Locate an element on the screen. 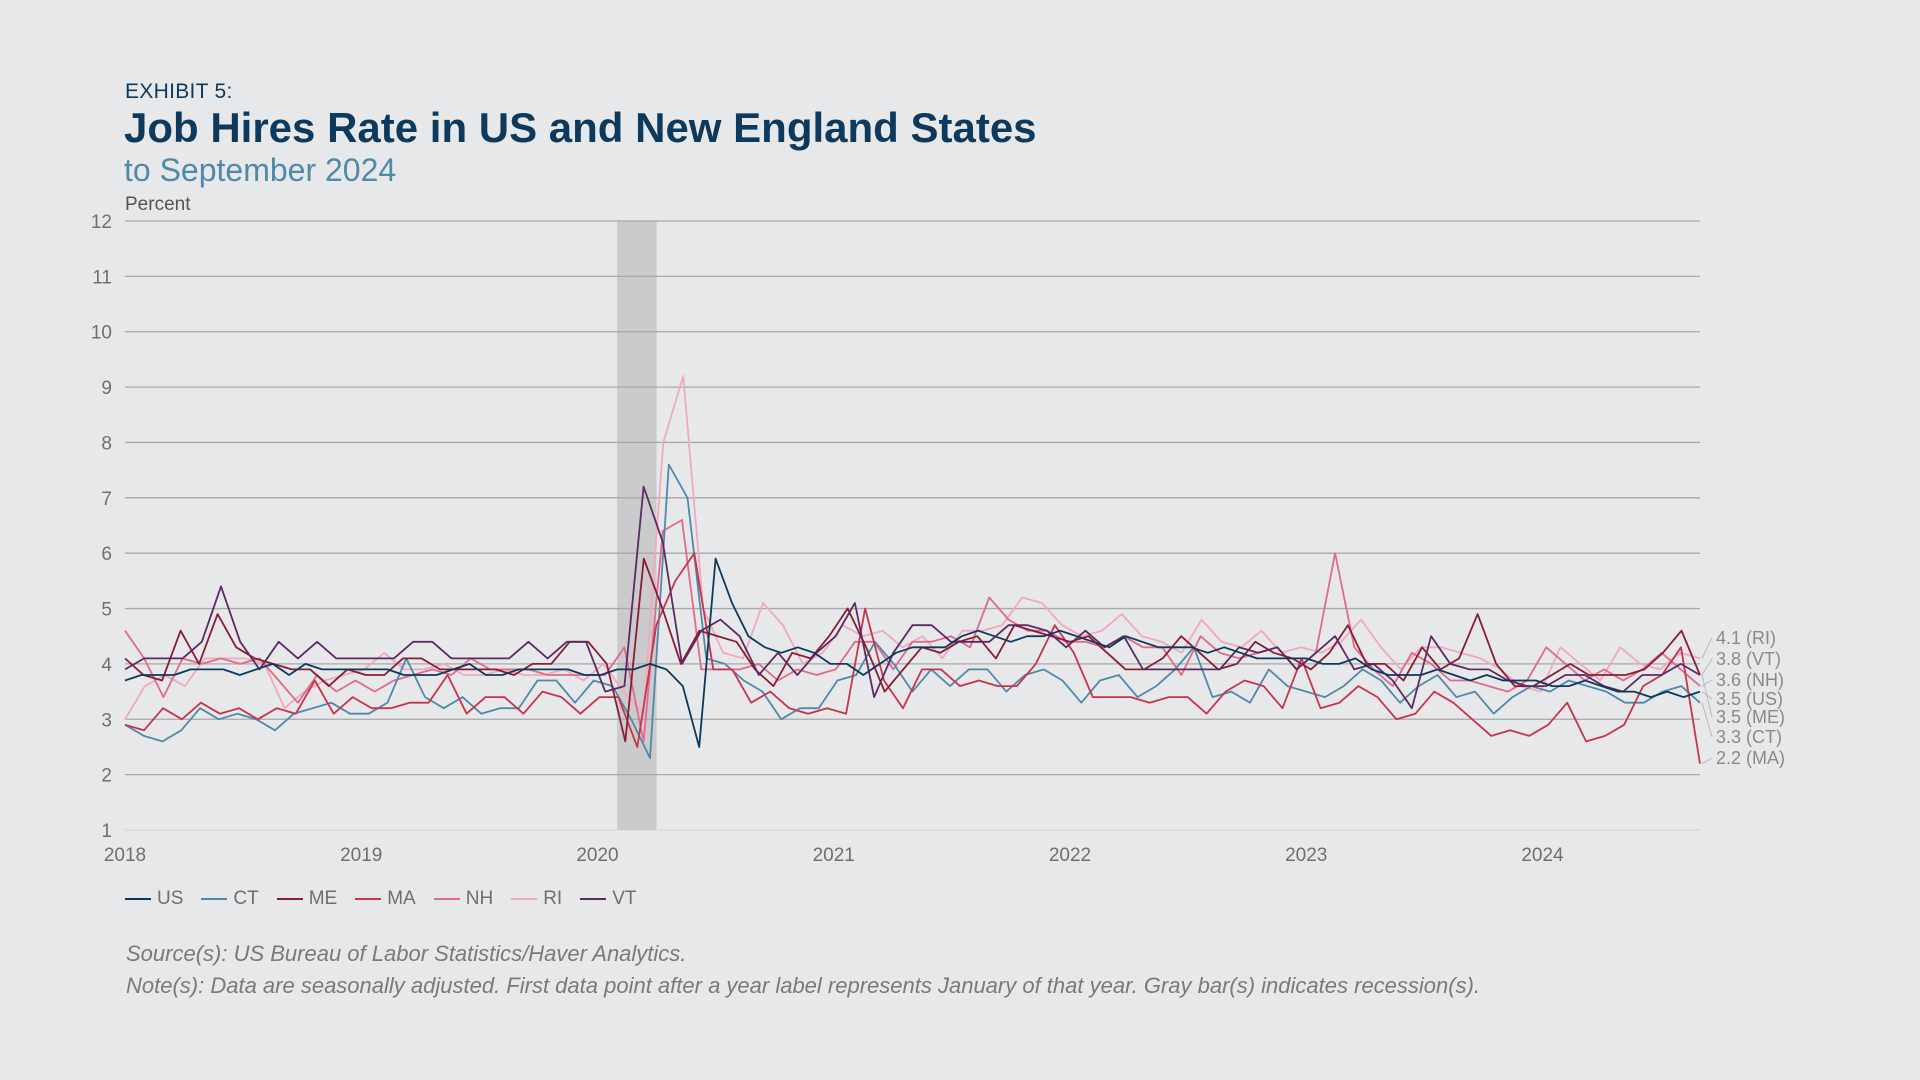  chart-legend: US CT ME MA NH RI VT is located at coordinates (380, 899).